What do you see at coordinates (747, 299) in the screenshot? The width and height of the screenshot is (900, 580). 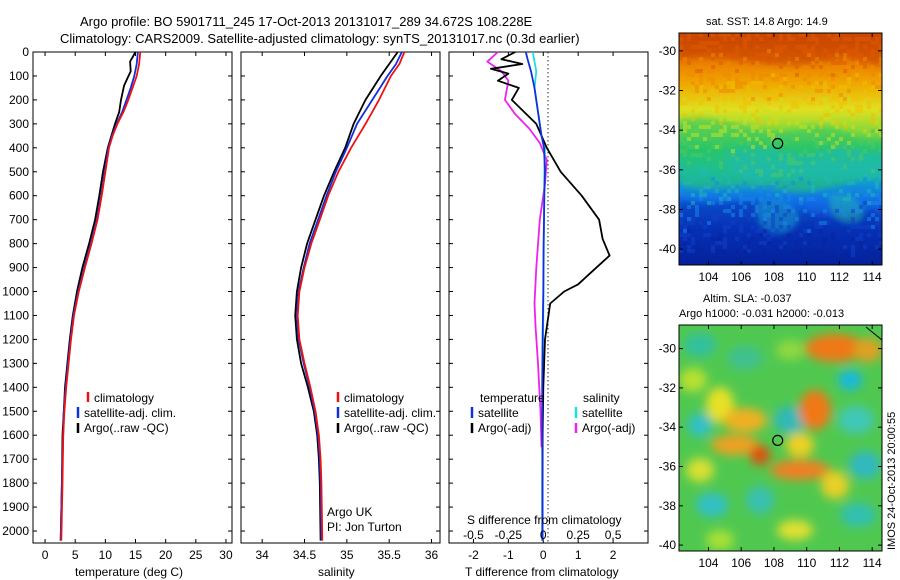 I see `sla-map-title: Altim. SLA: -0.037` at bounding box center [747, 299].